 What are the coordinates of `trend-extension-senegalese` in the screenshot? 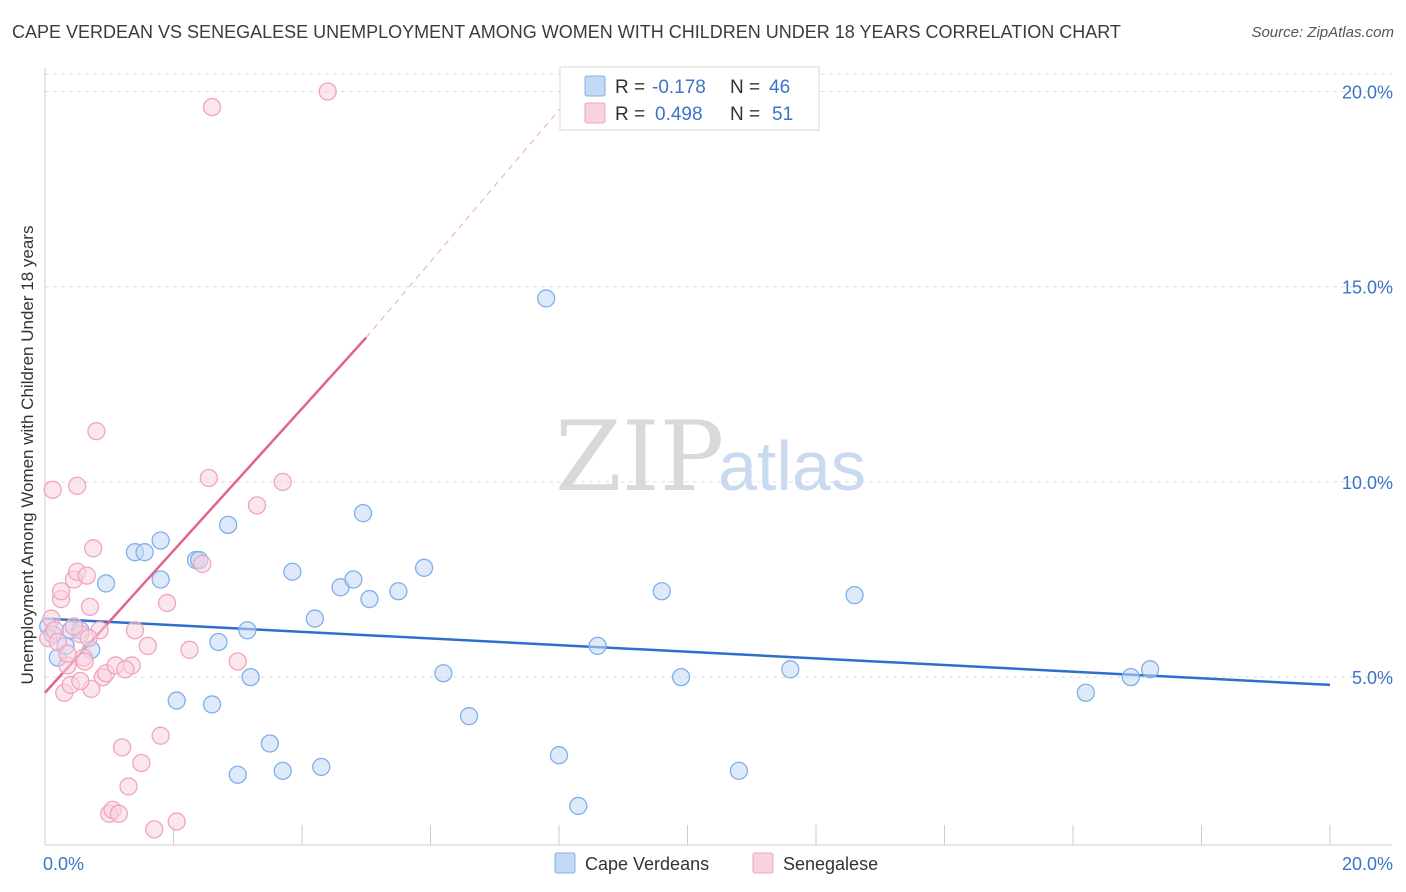 It's located at (478, 204).